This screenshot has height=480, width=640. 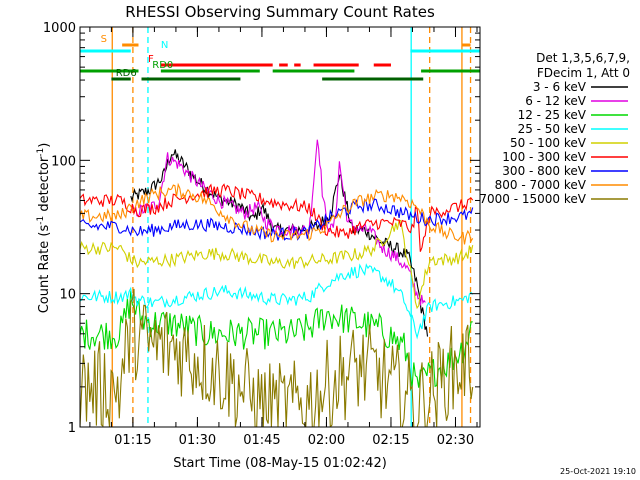 What do you see at coordinates (67, 295) in the screenshot?
I see `y-tick-label-1: 10` at bounding box center [67, 295].